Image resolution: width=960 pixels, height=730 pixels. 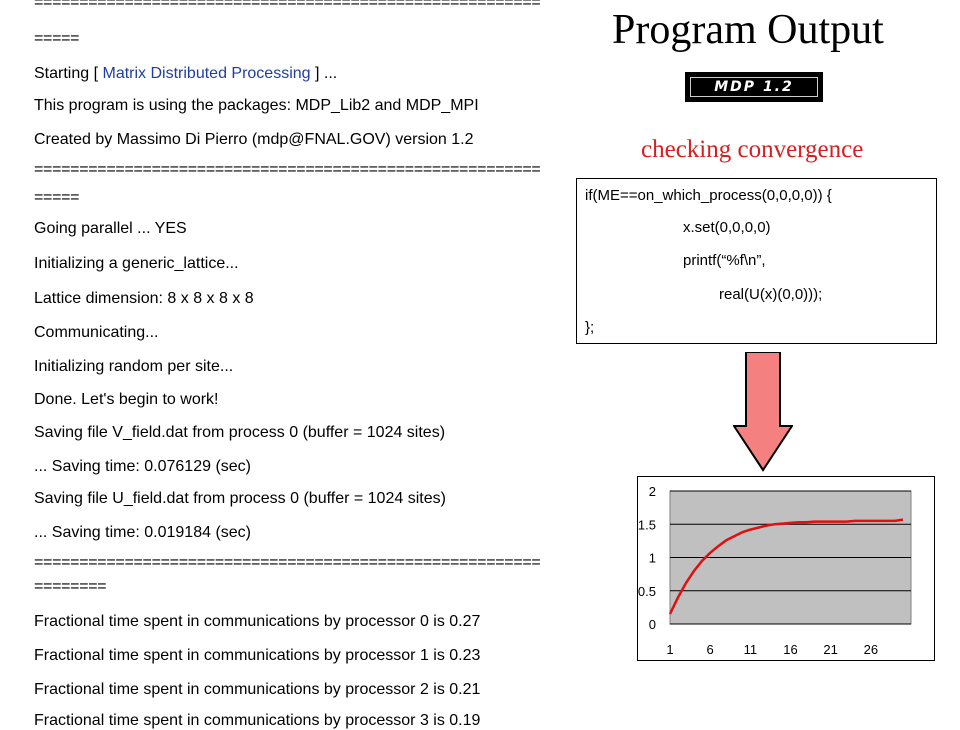 What do you see at coordinates (142, 466) in the screenshot?
I see `output-line: ... Saving time: 0.076129 (sec)` at bounding box center [142, 466].